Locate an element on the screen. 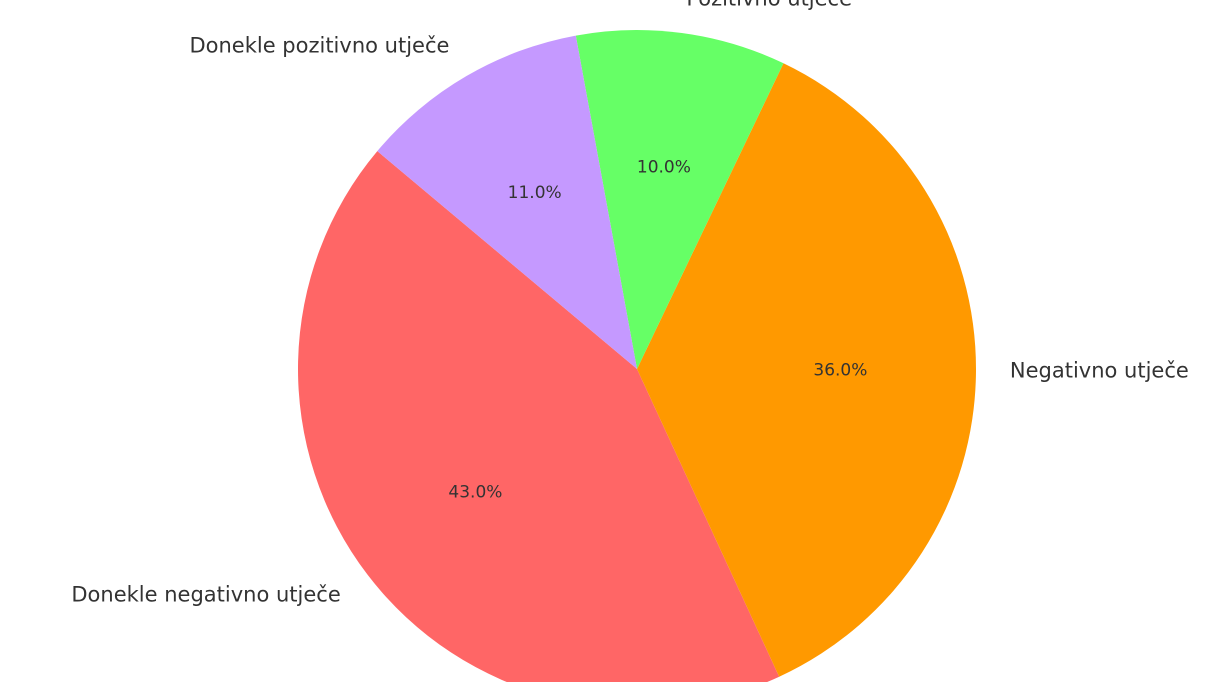  slice-label: Donekle negativno utječe is located at coordinates (205, 594).